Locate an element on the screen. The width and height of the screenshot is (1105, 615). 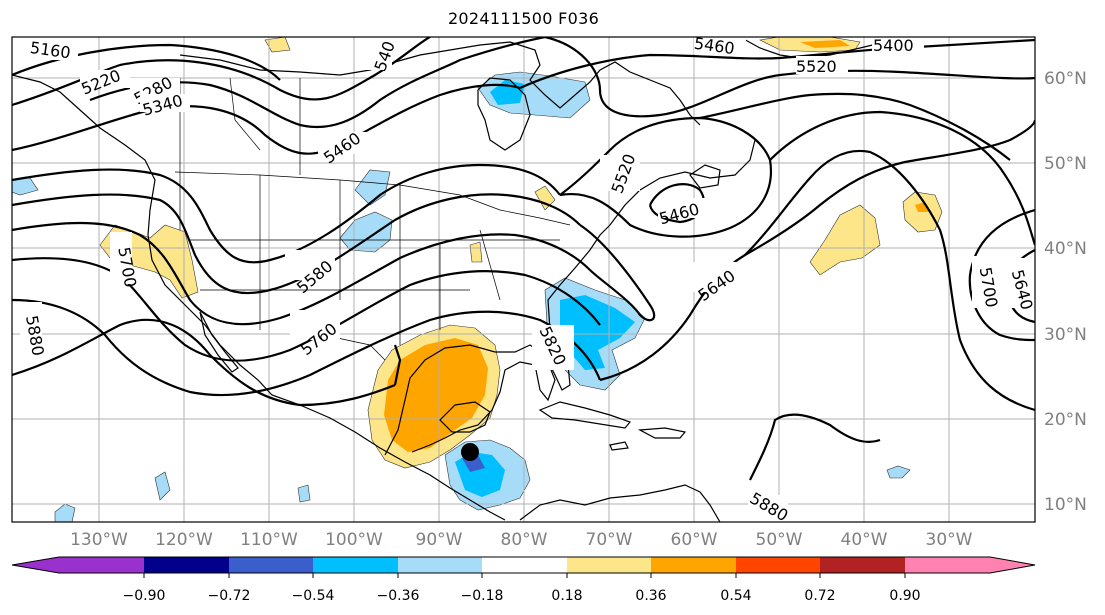
colorbar-tick-label: 0.54 is located at coordinates (735, 596).